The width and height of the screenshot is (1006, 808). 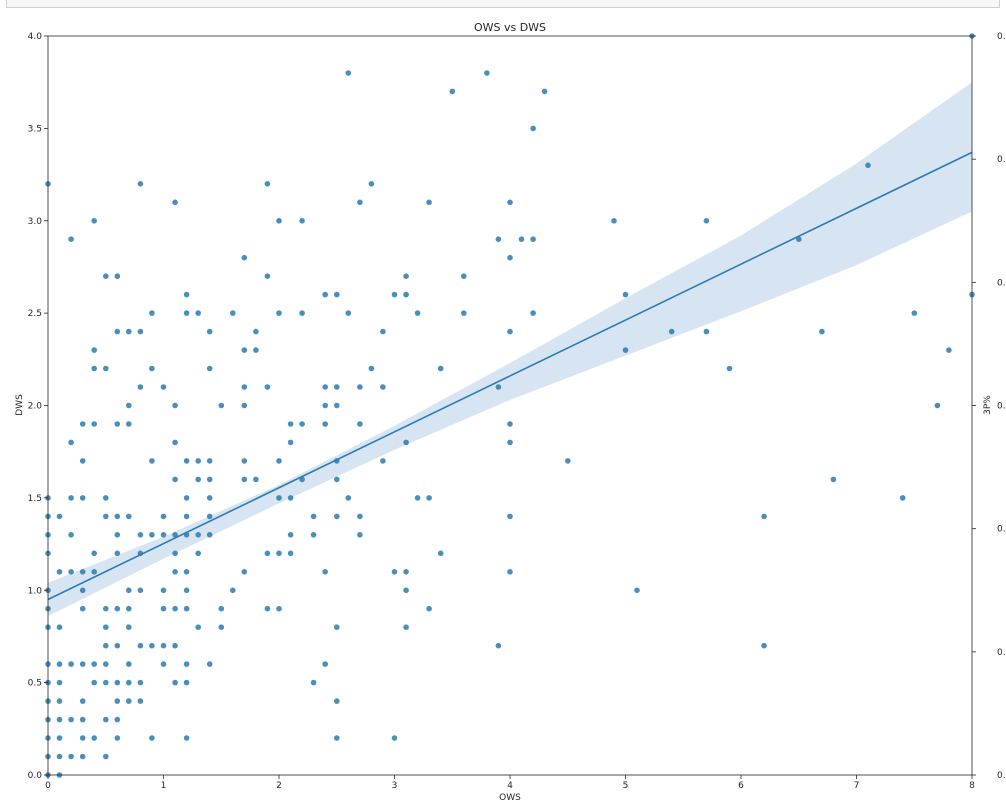 I want to click on x-tick-label: 2, so click(x=279, y=786).